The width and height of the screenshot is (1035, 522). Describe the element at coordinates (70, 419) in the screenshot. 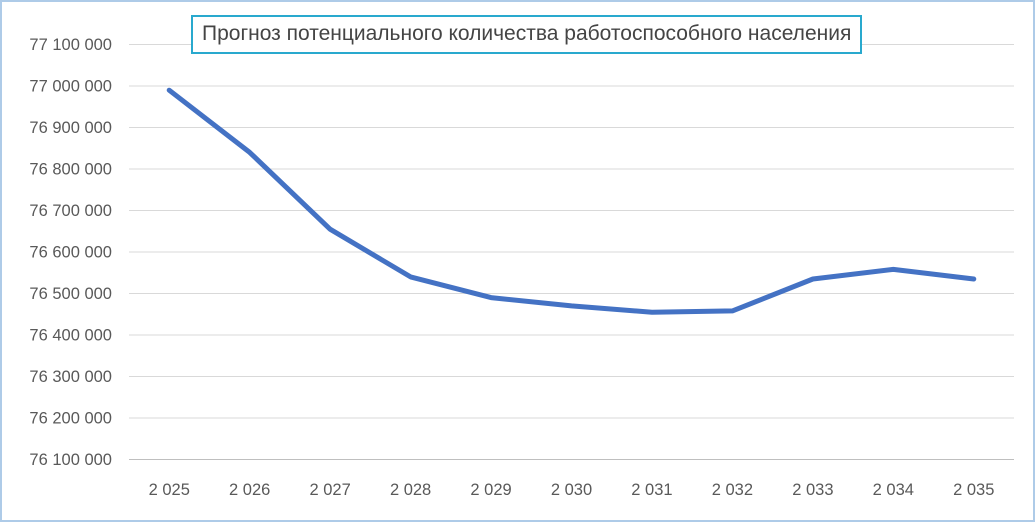

I see `y-tick-label: 76 200 000` at that location.